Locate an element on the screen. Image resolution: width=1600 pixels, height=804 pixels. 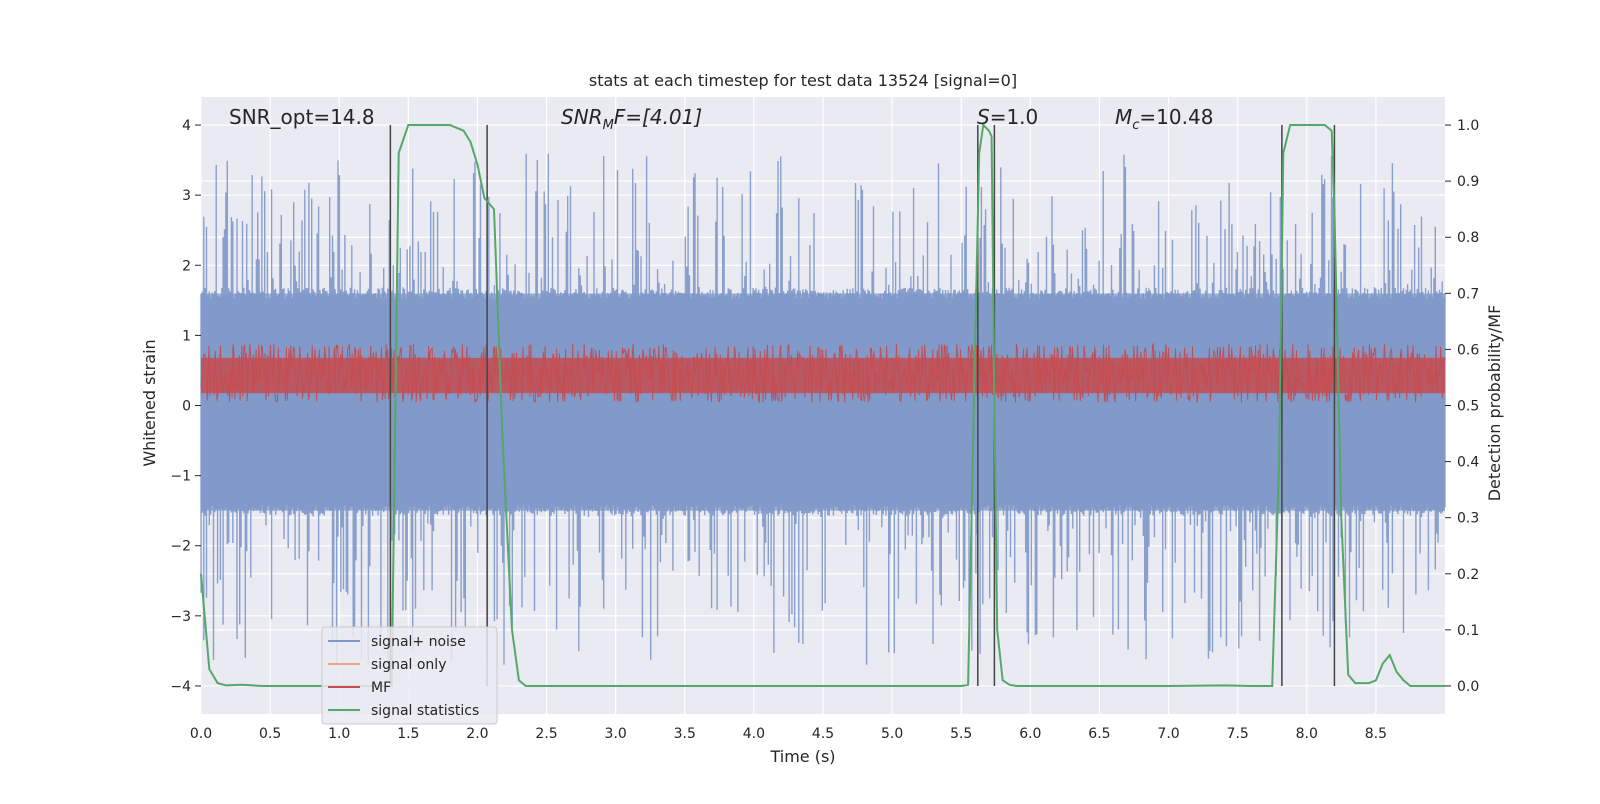
y-tick-label: 1 is located at coordinates (186, 336).